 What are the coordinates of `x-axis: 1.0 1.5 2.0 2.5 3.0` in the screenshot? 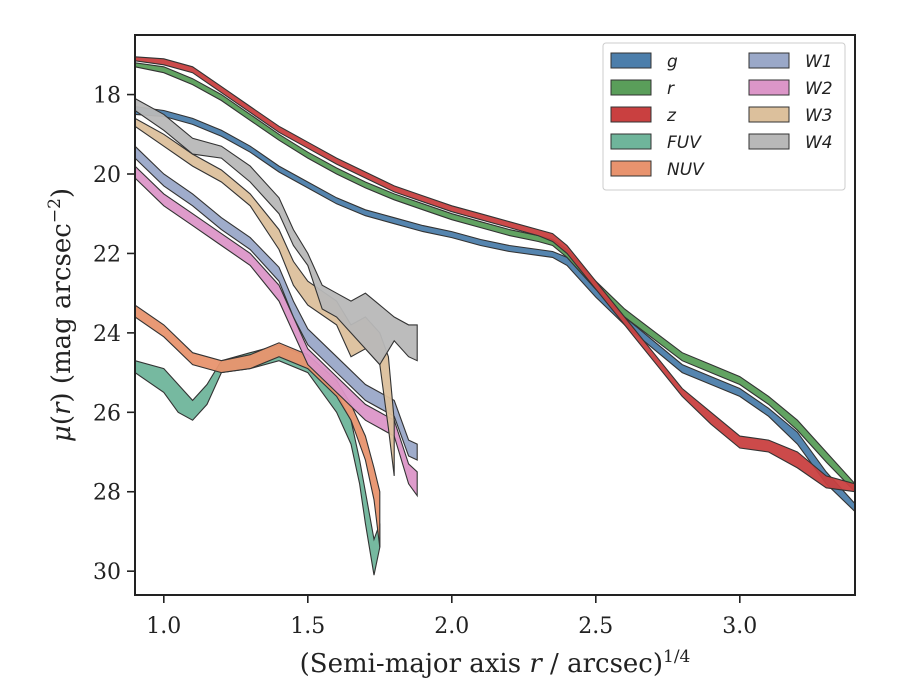 It's located at (451, 617).